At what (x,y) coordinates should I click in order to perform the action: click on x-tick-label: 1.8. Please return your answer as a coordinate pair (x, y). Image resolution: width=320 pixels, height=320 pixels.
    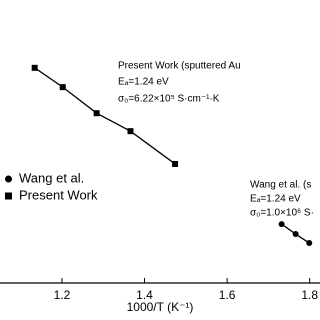
    Looking at the image, I should click on (309, 295).